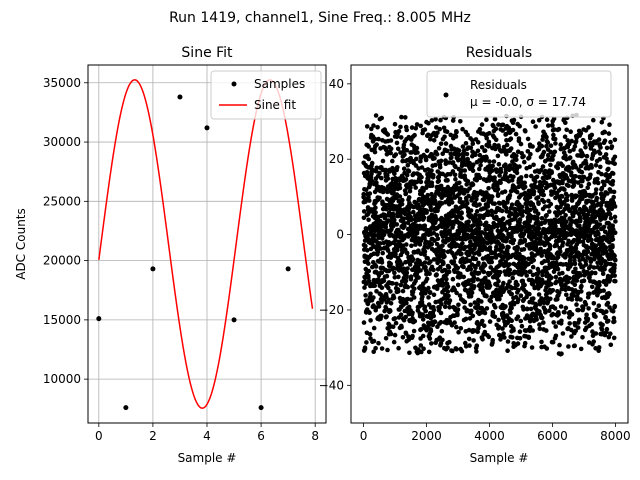  Describe the element at coordinates (336, 84) in the screenshot. I see `residuals-y-tick-label: 40` at that location.